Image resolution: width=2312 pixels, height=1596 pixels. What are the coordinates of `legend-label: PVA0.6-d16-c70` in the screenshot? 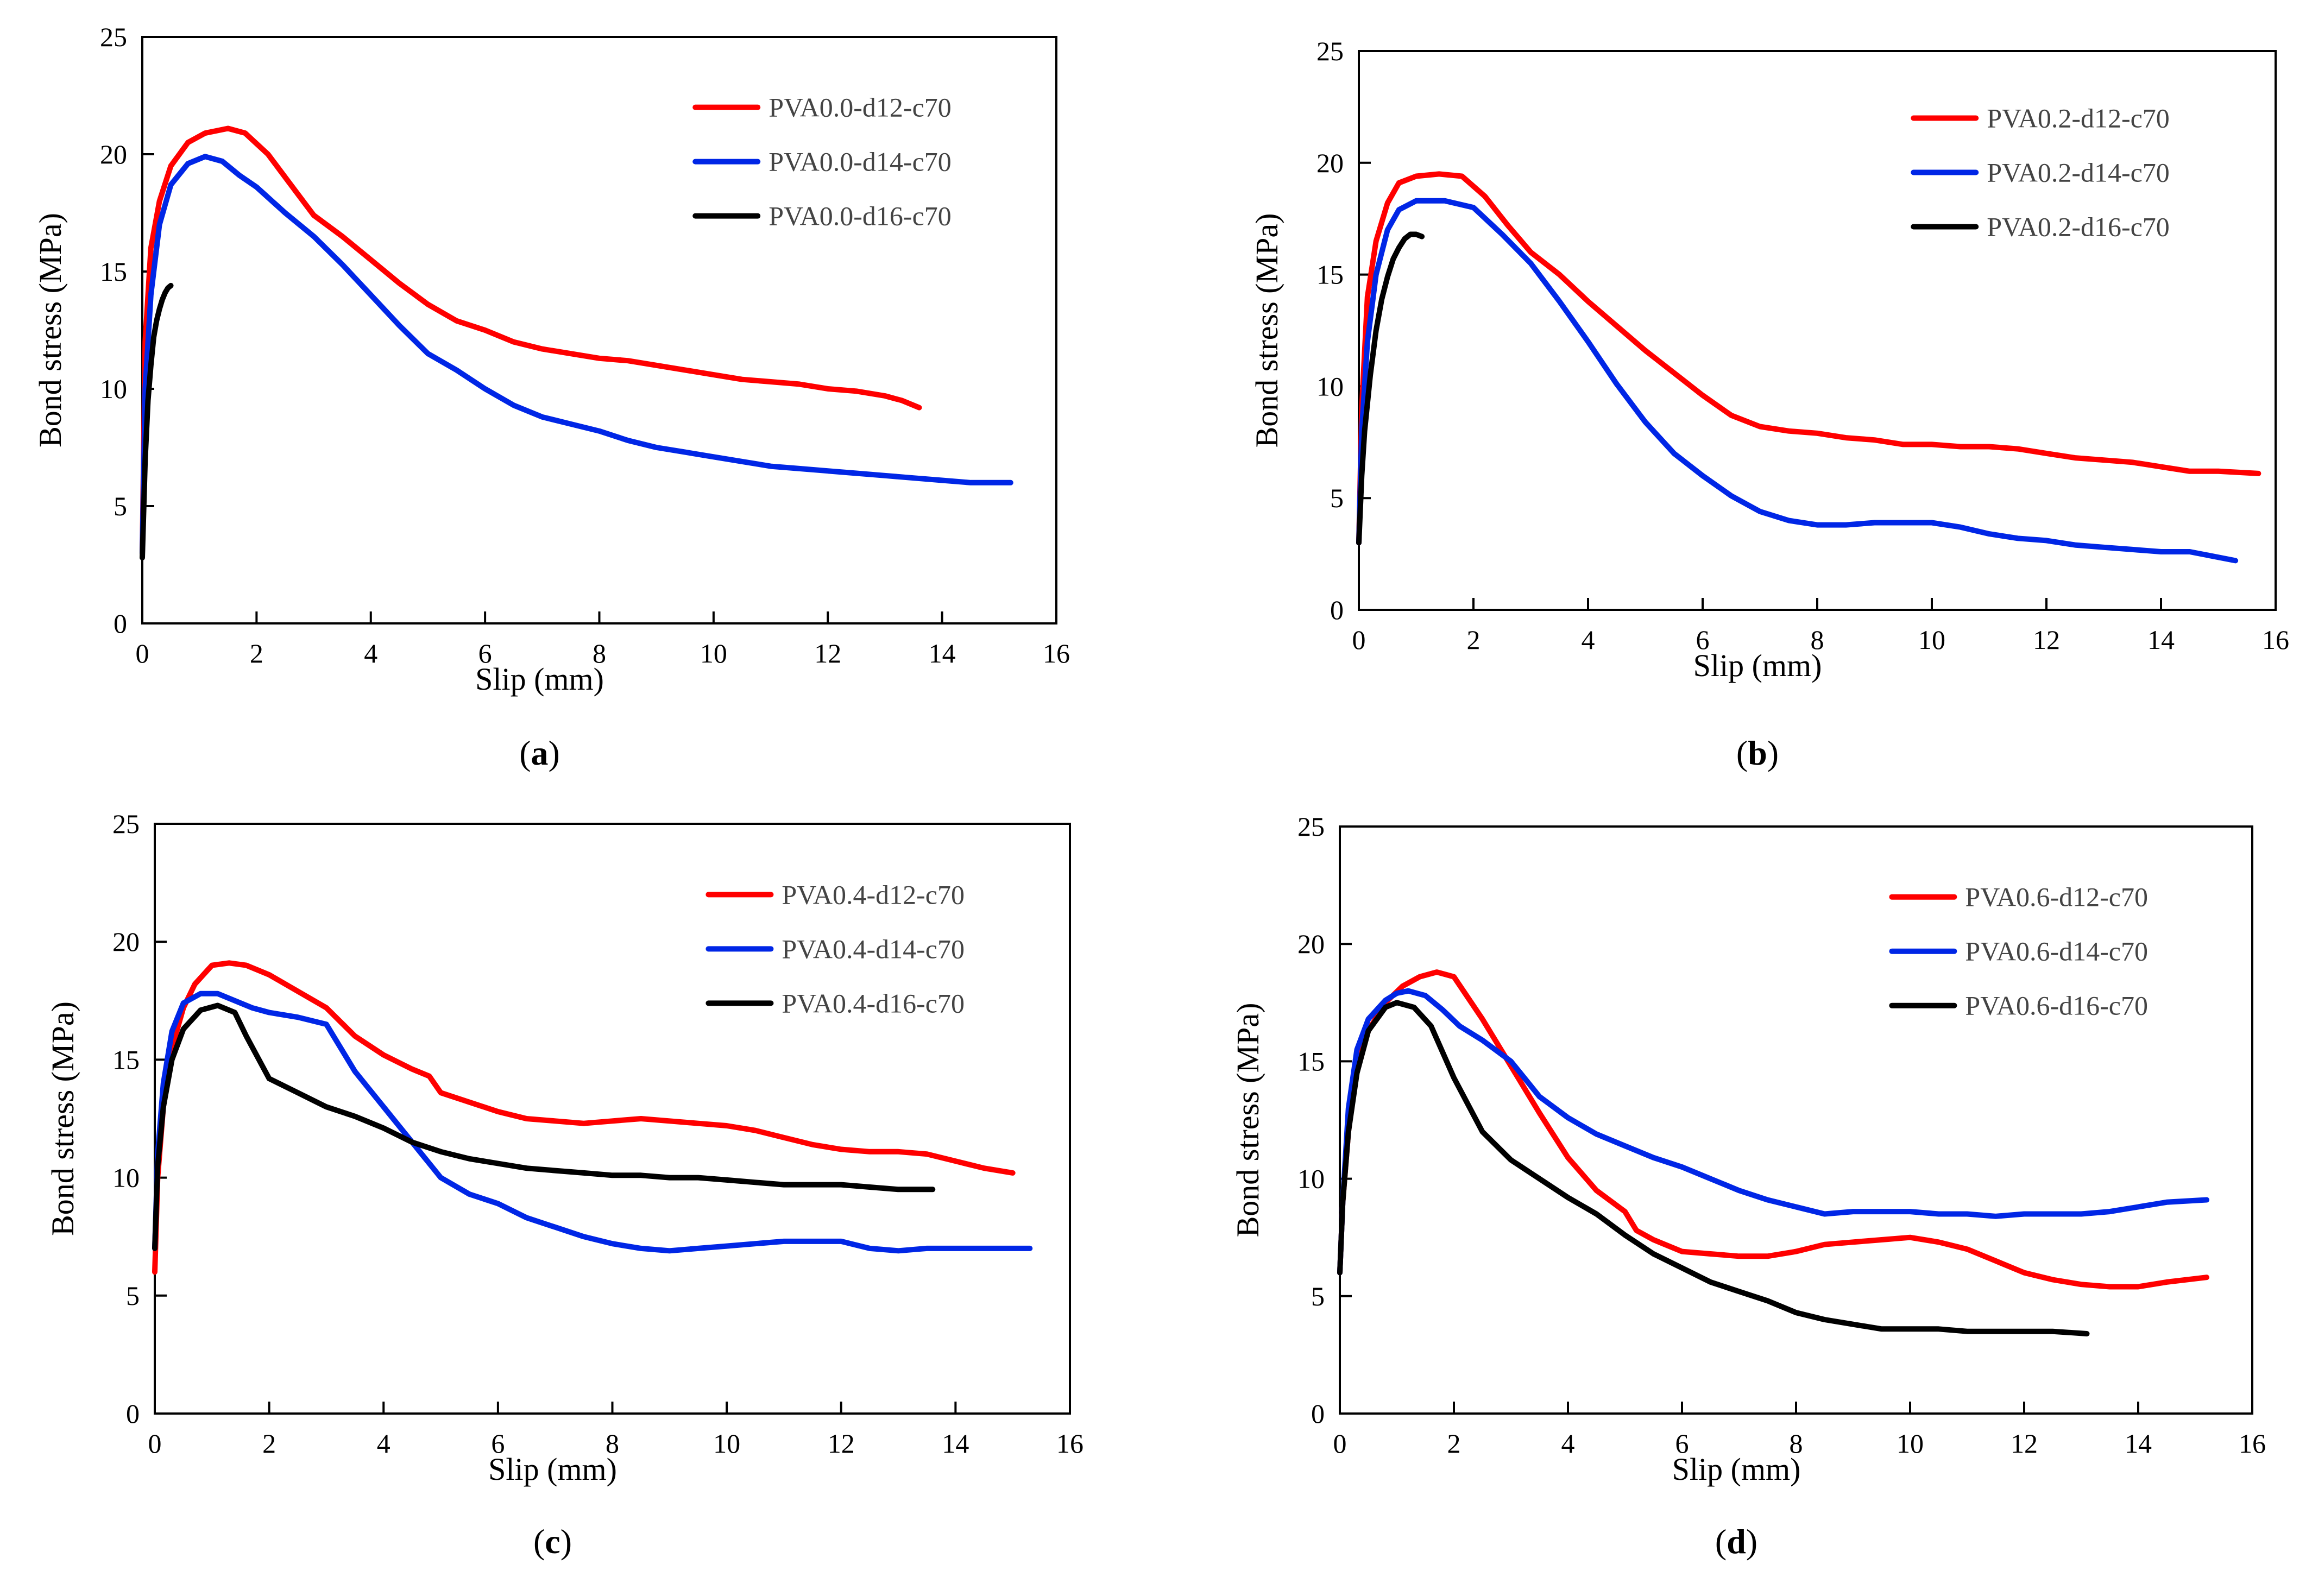 It's located at (2056, 1006).